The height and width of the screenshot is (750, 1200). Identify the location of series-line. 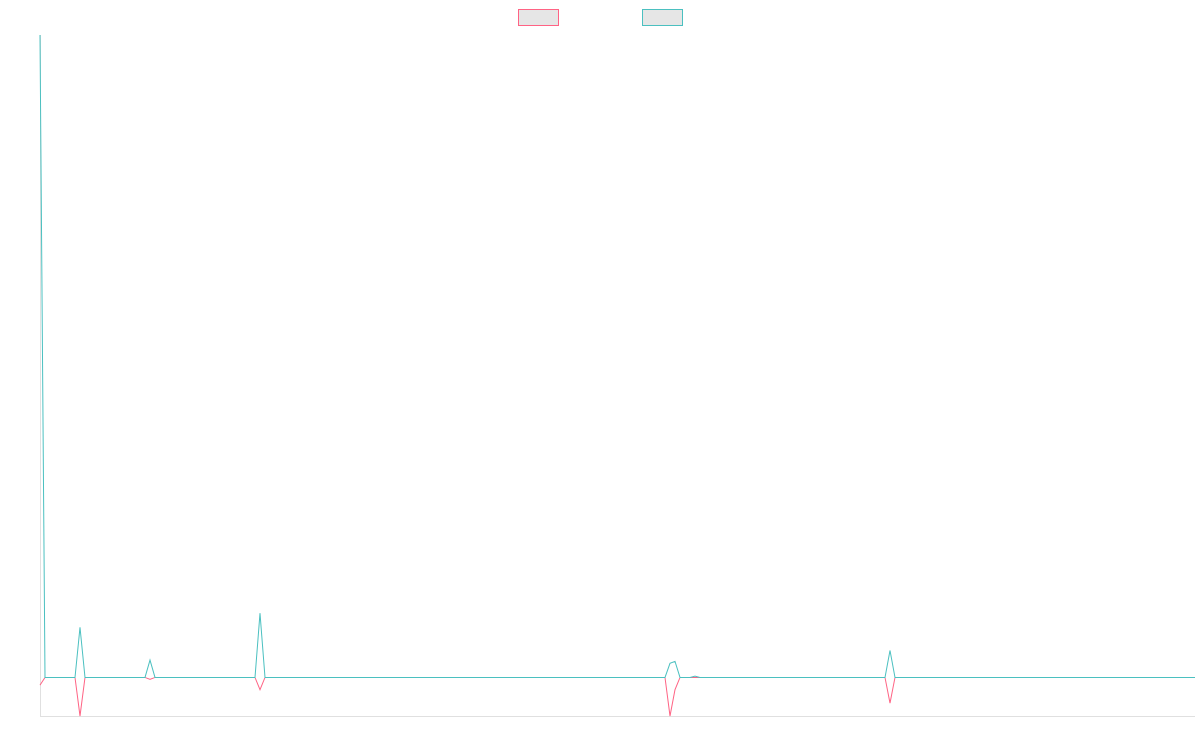
(617, 696).